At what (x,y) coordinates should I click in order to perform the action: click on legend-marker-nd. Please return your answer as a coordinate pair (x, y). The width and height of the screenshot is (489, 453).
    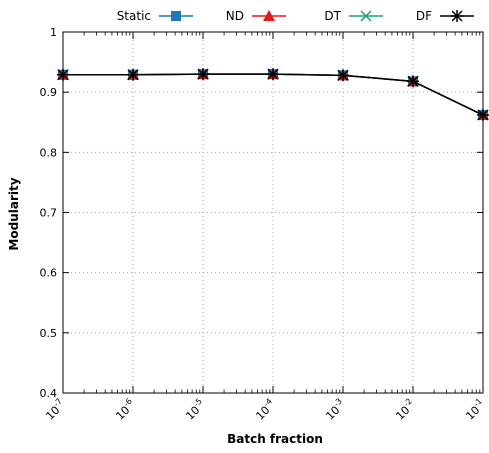
    Looking at the image, I should click on (269, 15).